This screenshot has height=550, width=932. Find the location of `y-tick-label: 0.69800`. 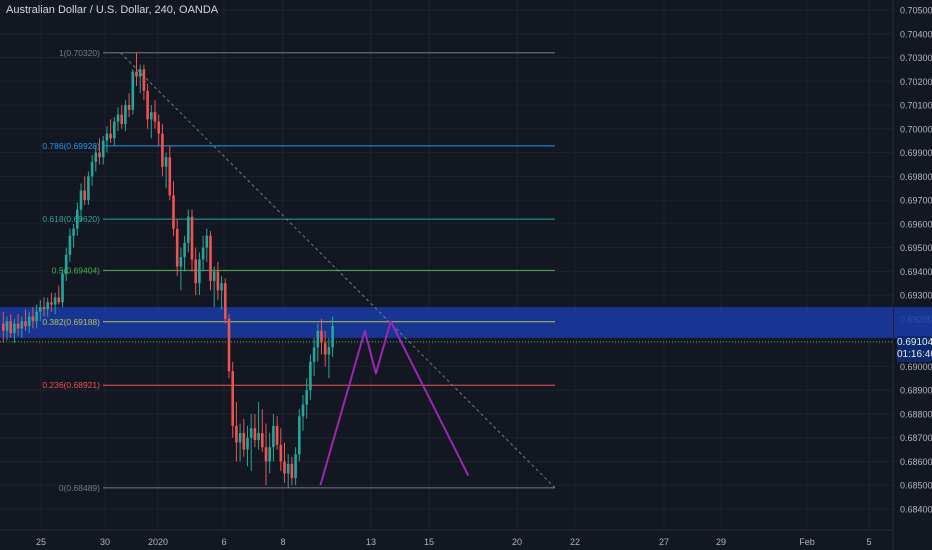

y-tick-label: 0.69800 is located at coordinates (916, 177).